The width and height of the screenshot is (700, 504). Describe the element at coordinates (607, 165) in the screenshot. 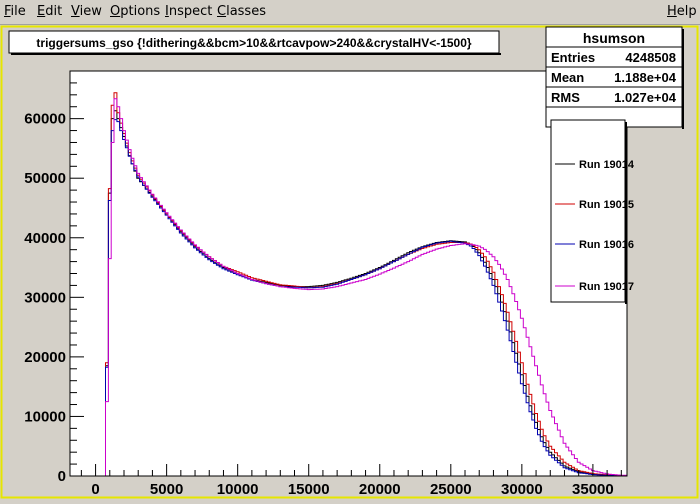

I see `legend-label: Run 19014` at that location.